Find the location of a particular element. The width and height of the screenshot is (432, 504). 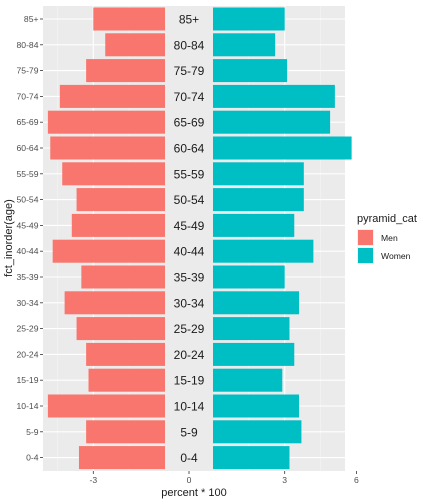

center-age-label: 65-69 is located at coordinates (189, 123).